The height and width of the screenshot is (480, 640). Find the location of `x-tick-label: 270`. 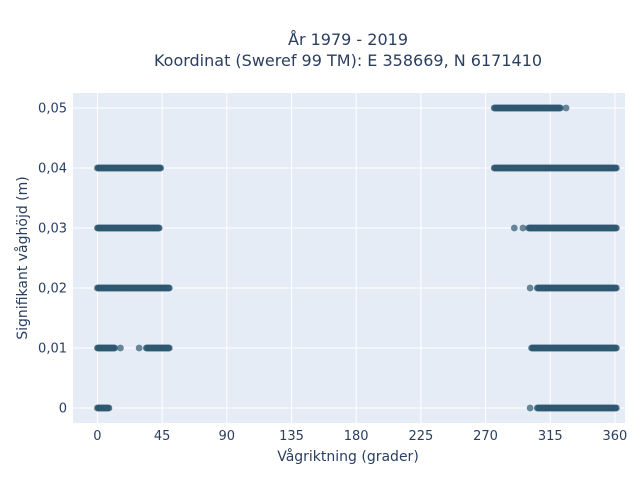

x-tick-label: 270 is located at coordinates (485, 436).